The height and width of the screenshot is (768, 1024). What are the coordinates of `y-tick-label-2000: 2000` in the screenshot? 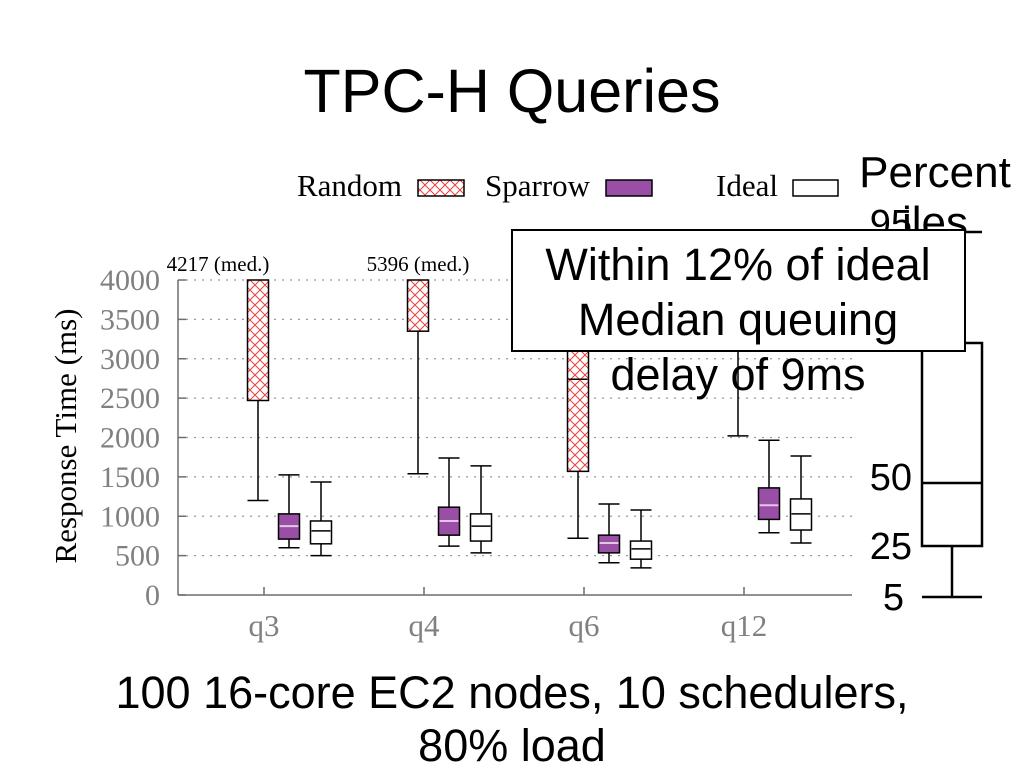 It's located at (130, 438).